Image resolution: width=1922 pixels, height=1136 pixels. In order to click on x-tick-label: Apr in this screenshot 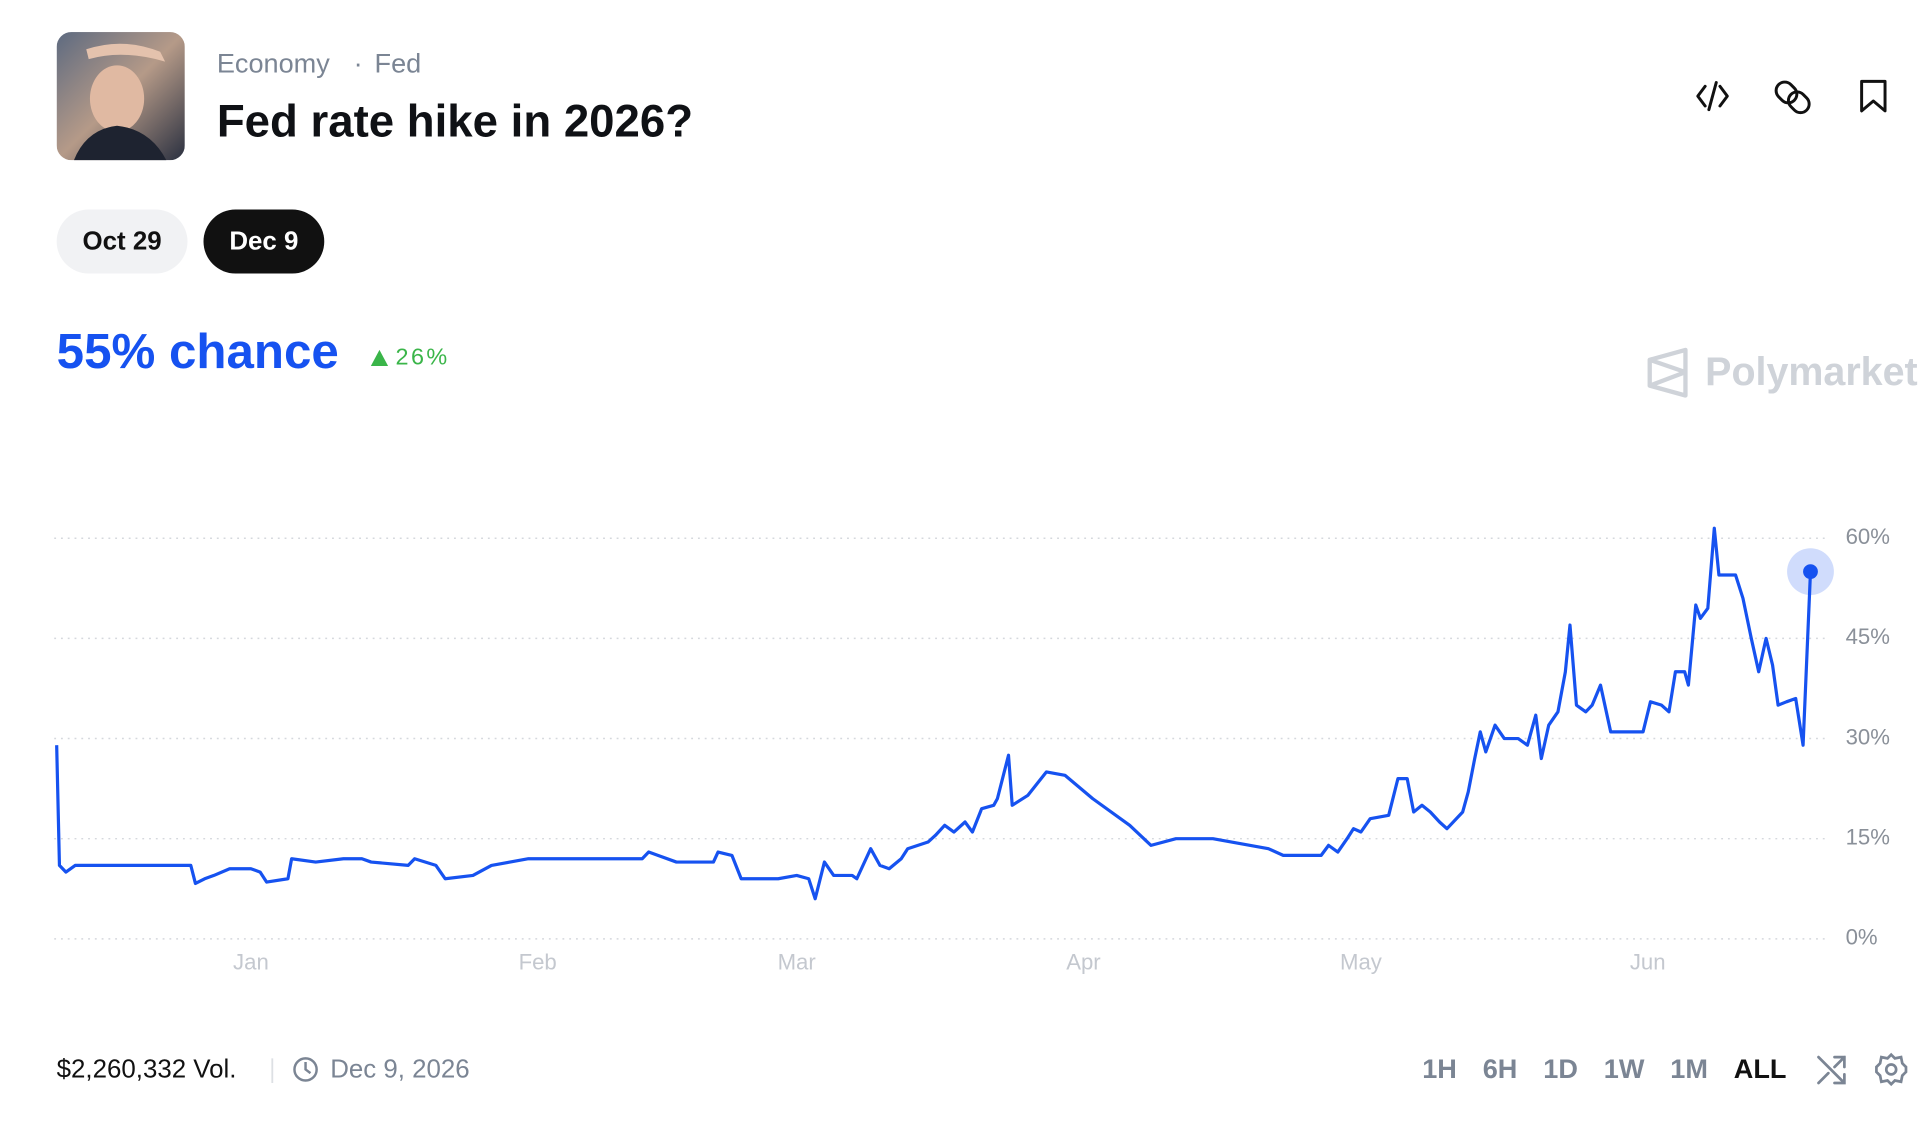, I will do `click(1083, 961)`.